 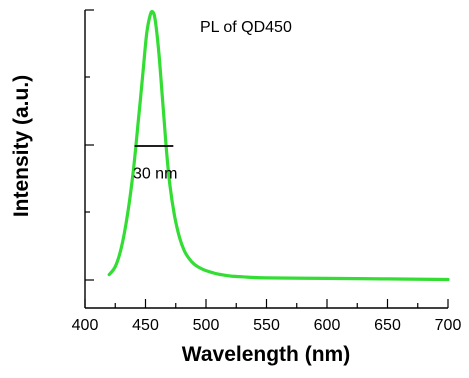 I want to click on x-axis-title: Wavelength (nm), so click(x=266, y=354).